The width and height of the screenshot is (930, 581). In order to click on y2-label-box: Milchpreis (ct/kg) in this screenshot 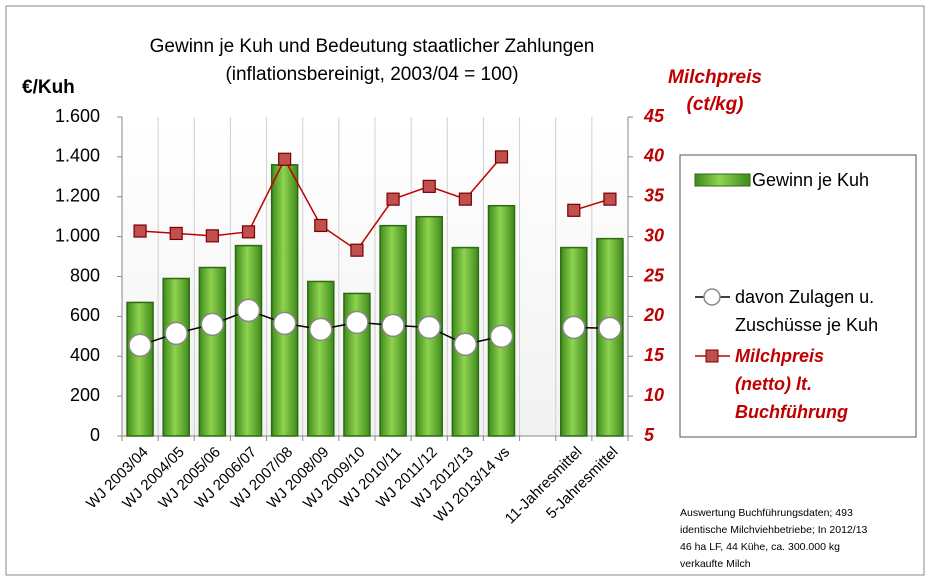, I will do `click(715, 91)`.